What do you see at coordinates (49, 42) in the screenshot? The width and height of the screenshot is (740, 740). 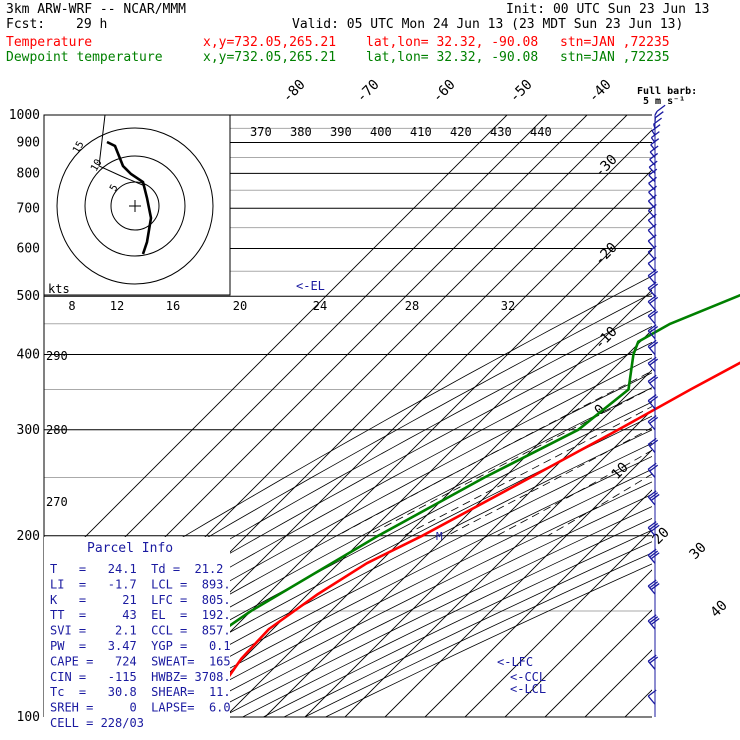 I see `temperature-legend-name: Temperature` at bounding box center [49, 42].